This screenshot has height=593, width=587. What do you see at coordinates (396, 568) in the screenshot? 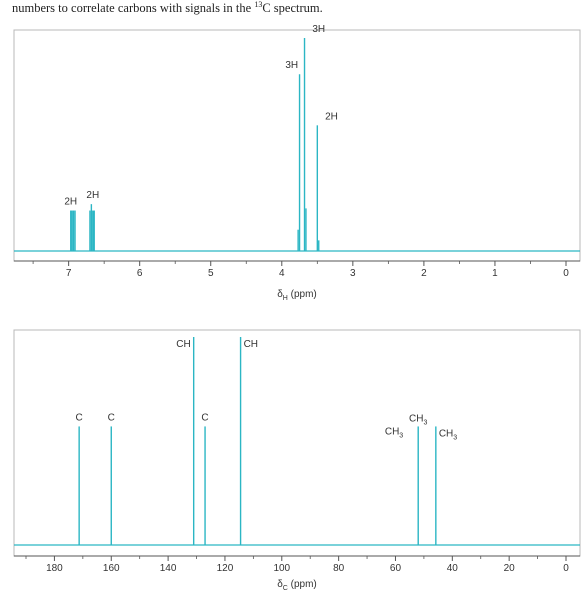
I see `x-tick-label: 60` at bounding box center [396, 568].